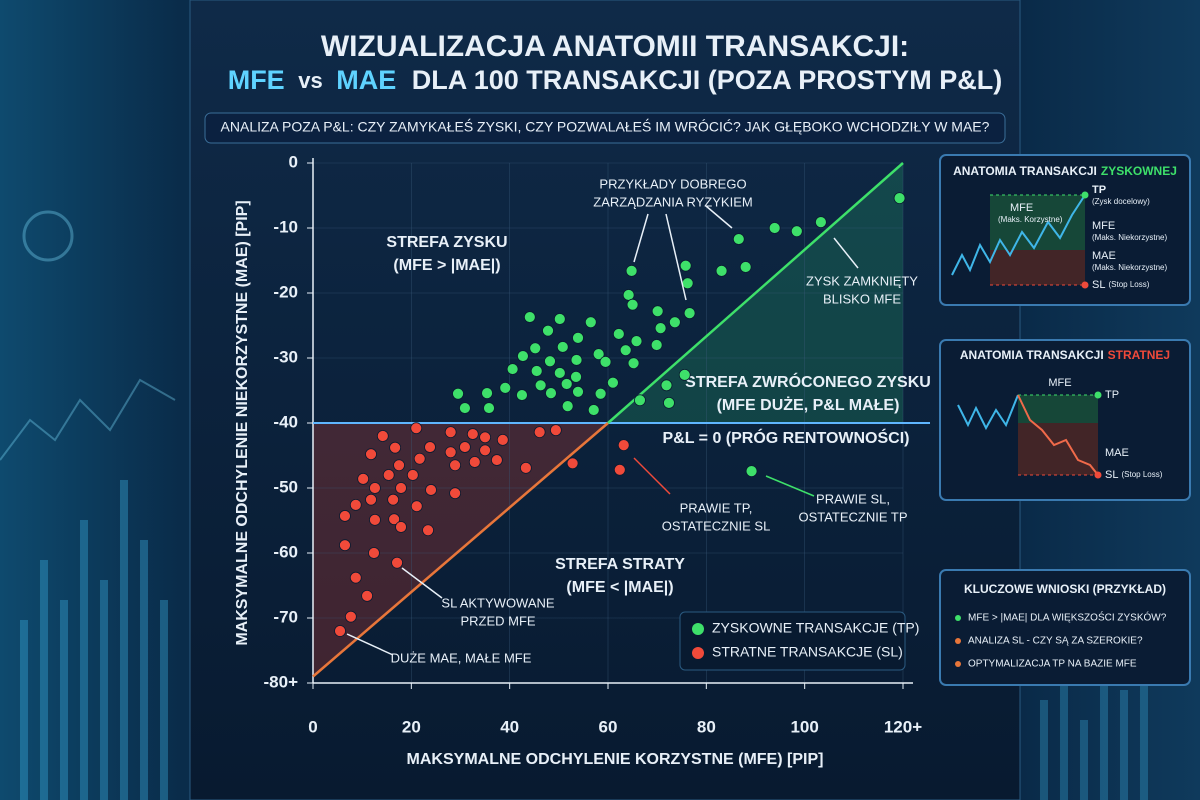 This screenshot has height=800, width=1200. What do you see at coordinates (497, 602) in the screenshot?
I see `annotation: SL AKTYWOWANE` at bounding box center [497, 602].